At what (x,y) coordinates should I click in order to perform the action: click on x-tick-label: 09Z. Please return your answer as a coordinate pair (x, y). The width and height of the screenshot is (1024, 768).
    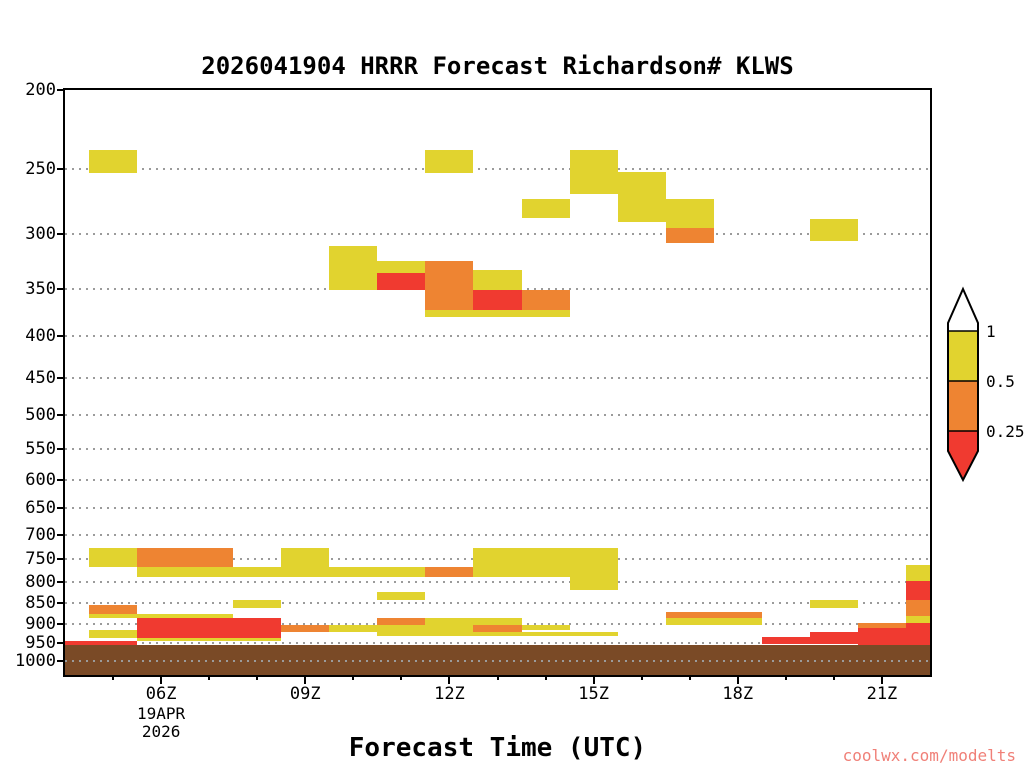
    Looking at the image, I should click on (305, 694).